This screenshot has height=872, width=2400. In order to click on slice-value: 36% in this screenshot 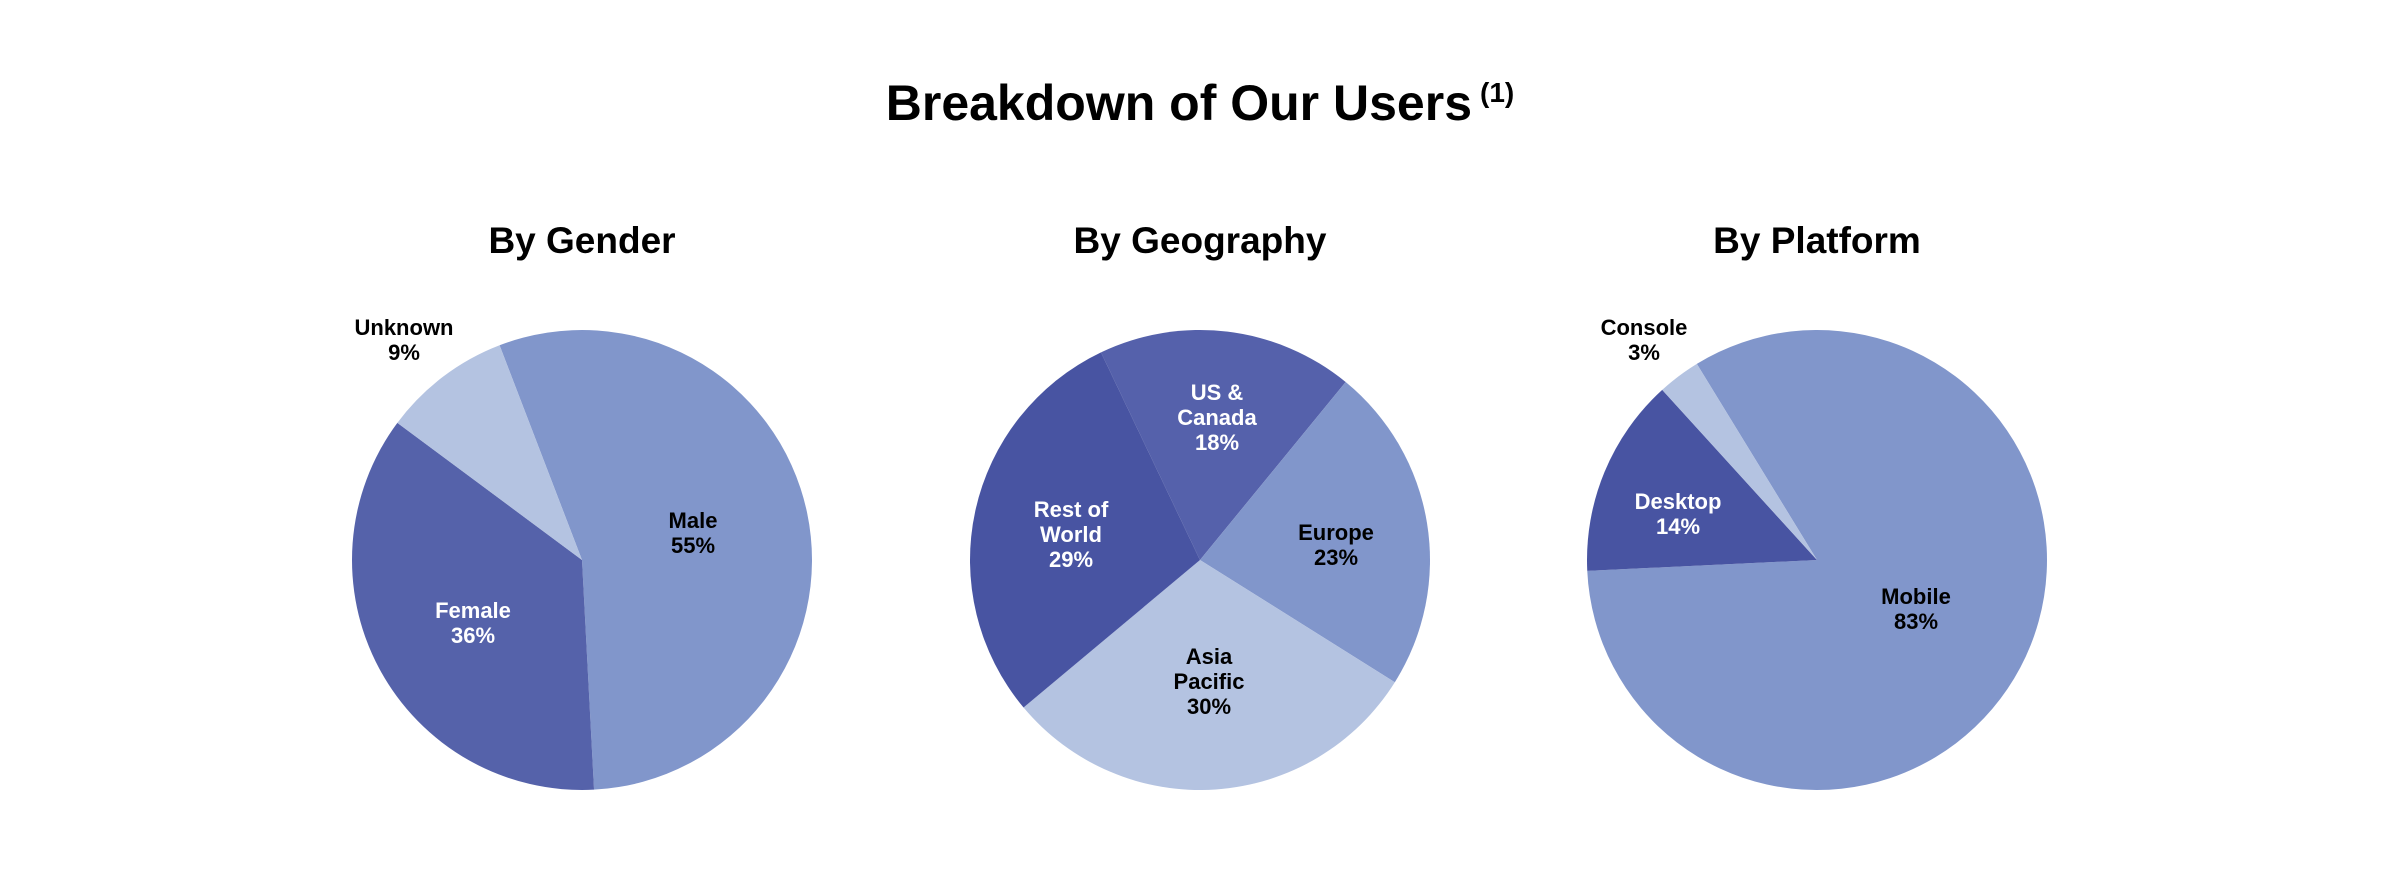, I will do `click(473, 635)`.